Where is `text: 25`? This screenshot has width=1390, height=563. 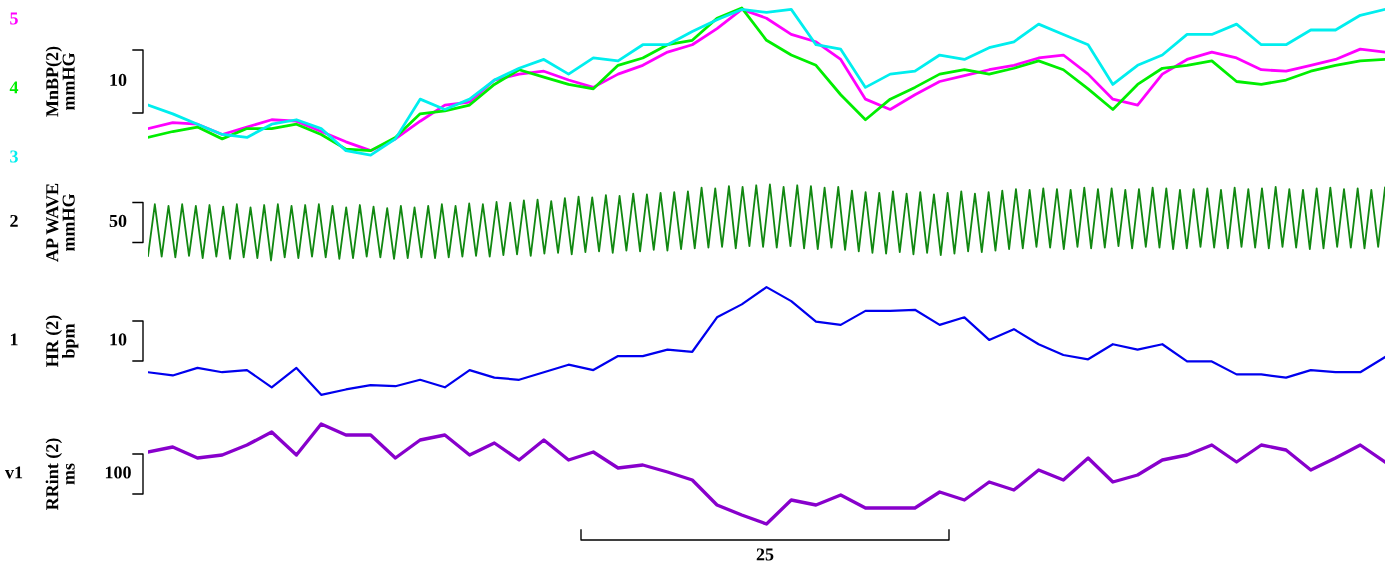
text: 25 is located at coordinates (765, 554).